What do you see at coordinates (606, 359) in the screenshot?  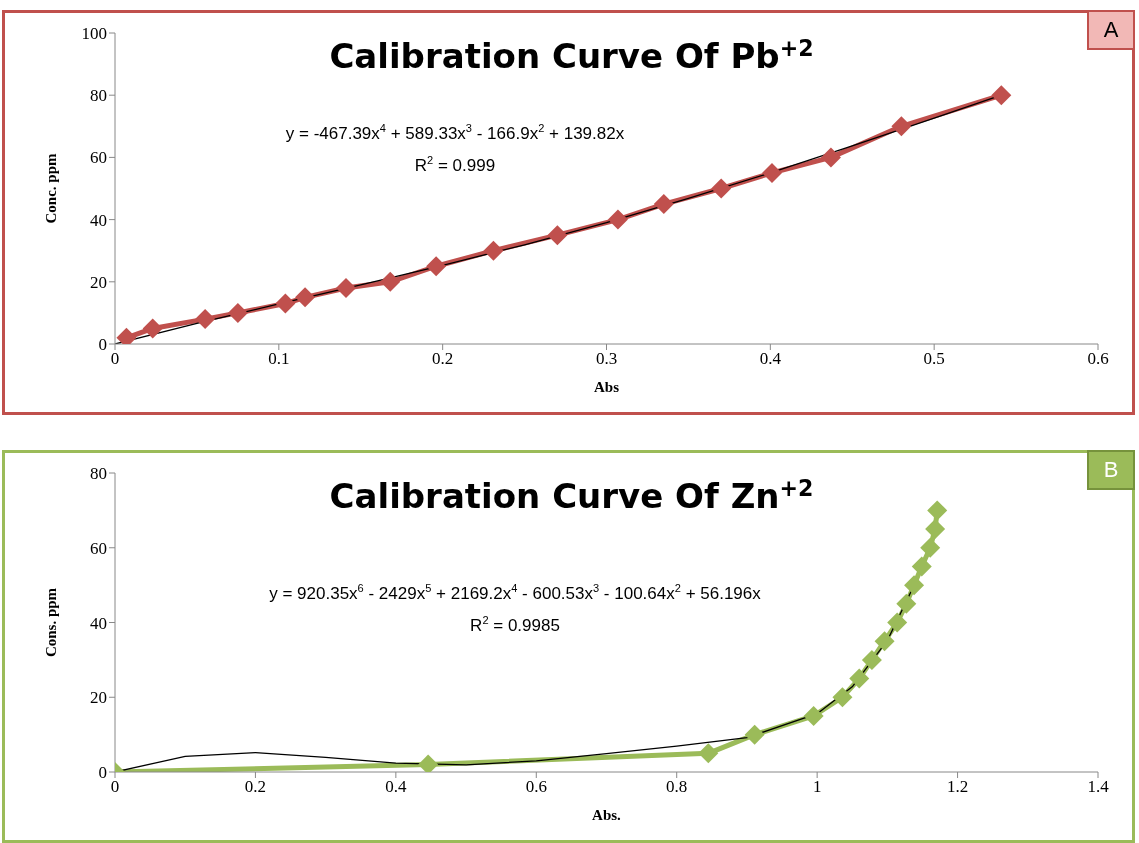 I see `x-tick-label: 0.3` at bounding box center [606, 359].